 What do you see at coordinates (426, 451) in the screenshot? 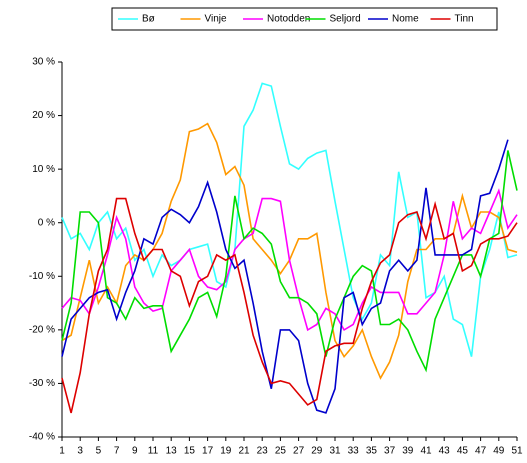
I see `x-tick-label: 41` at bounding box center [426, 451].